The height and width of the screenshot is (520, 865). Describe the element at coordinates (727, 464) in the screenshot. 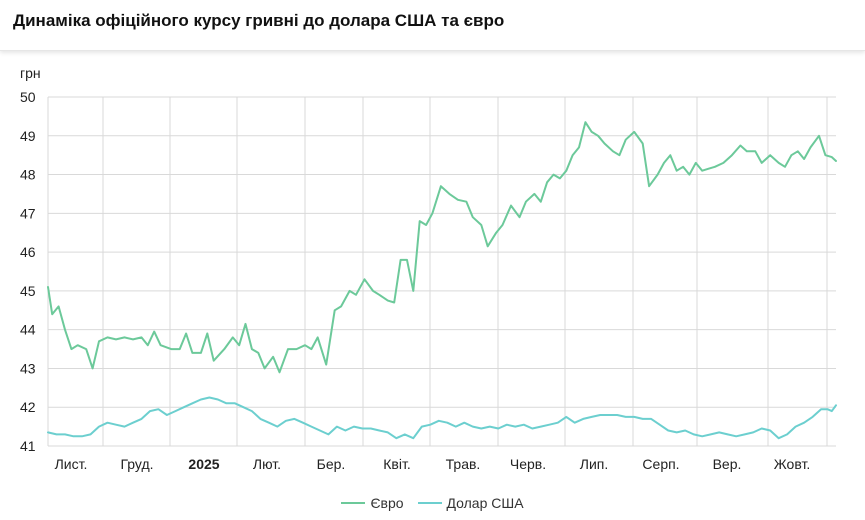

I see `x-tick-label: Вер.` at that location.